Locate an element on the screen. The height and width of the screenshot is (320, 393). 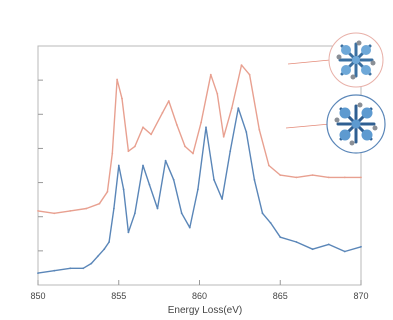
x-axis-label: Energy Loss(eV) is located at coordinates (205, 310).